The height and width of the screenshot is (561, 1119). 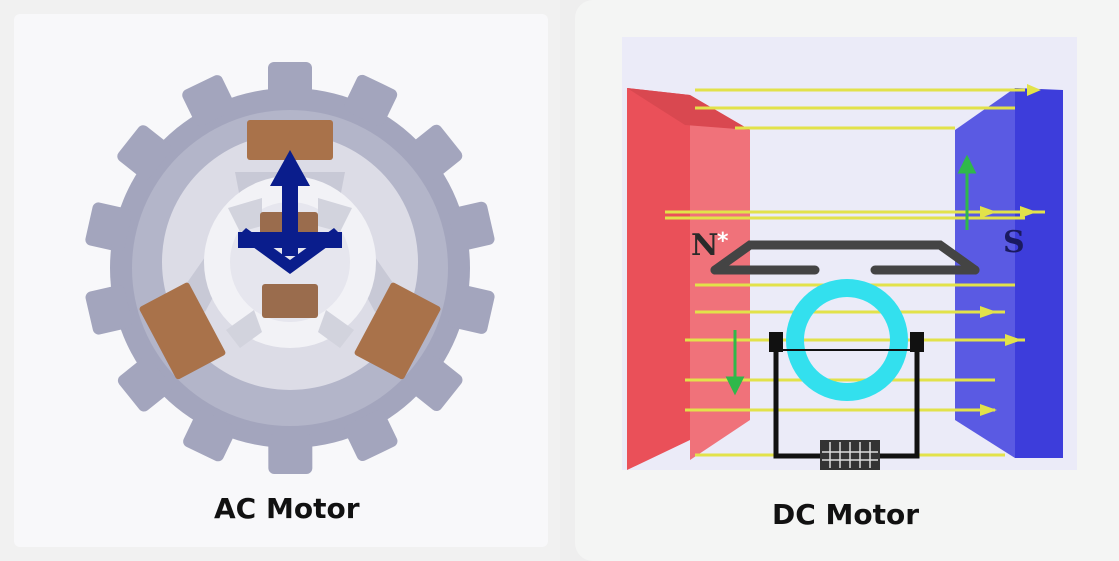 What do you see at coordinates (688, 279) in the screenshot?
I see `north-pole-magnet` at bounding box center [688, 279].